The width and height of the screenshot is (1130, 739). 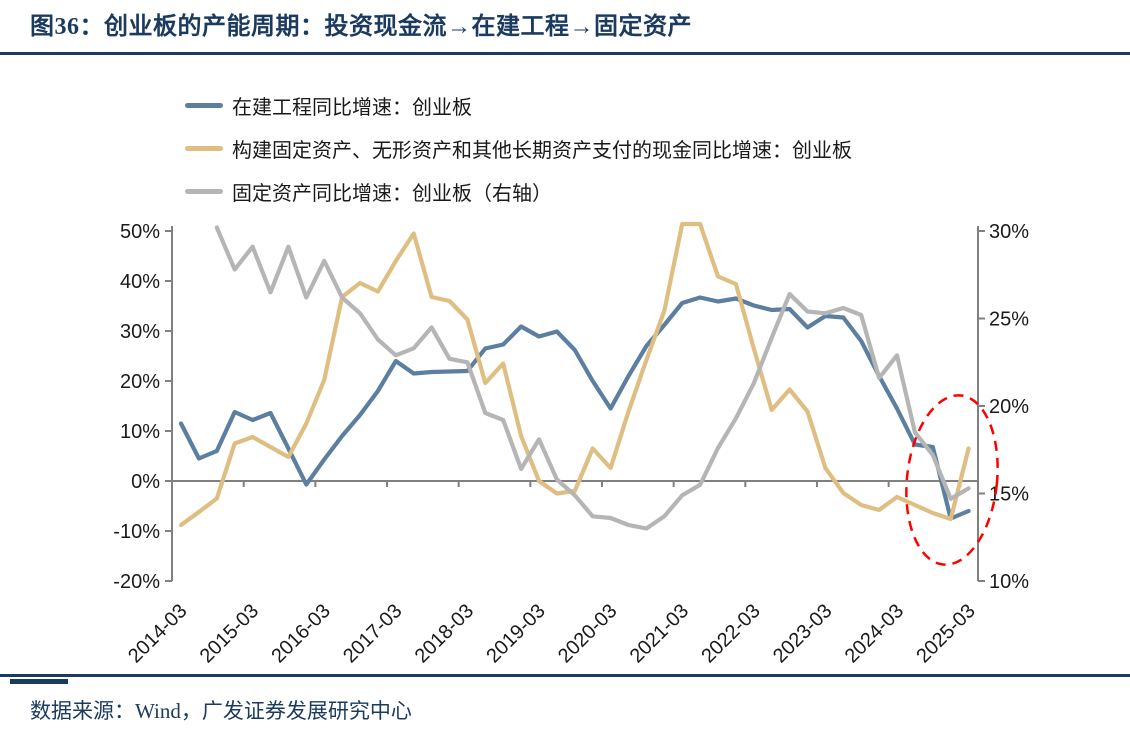 I want to click on x-axis-label: 2017-03, so click(x=372, y=633).